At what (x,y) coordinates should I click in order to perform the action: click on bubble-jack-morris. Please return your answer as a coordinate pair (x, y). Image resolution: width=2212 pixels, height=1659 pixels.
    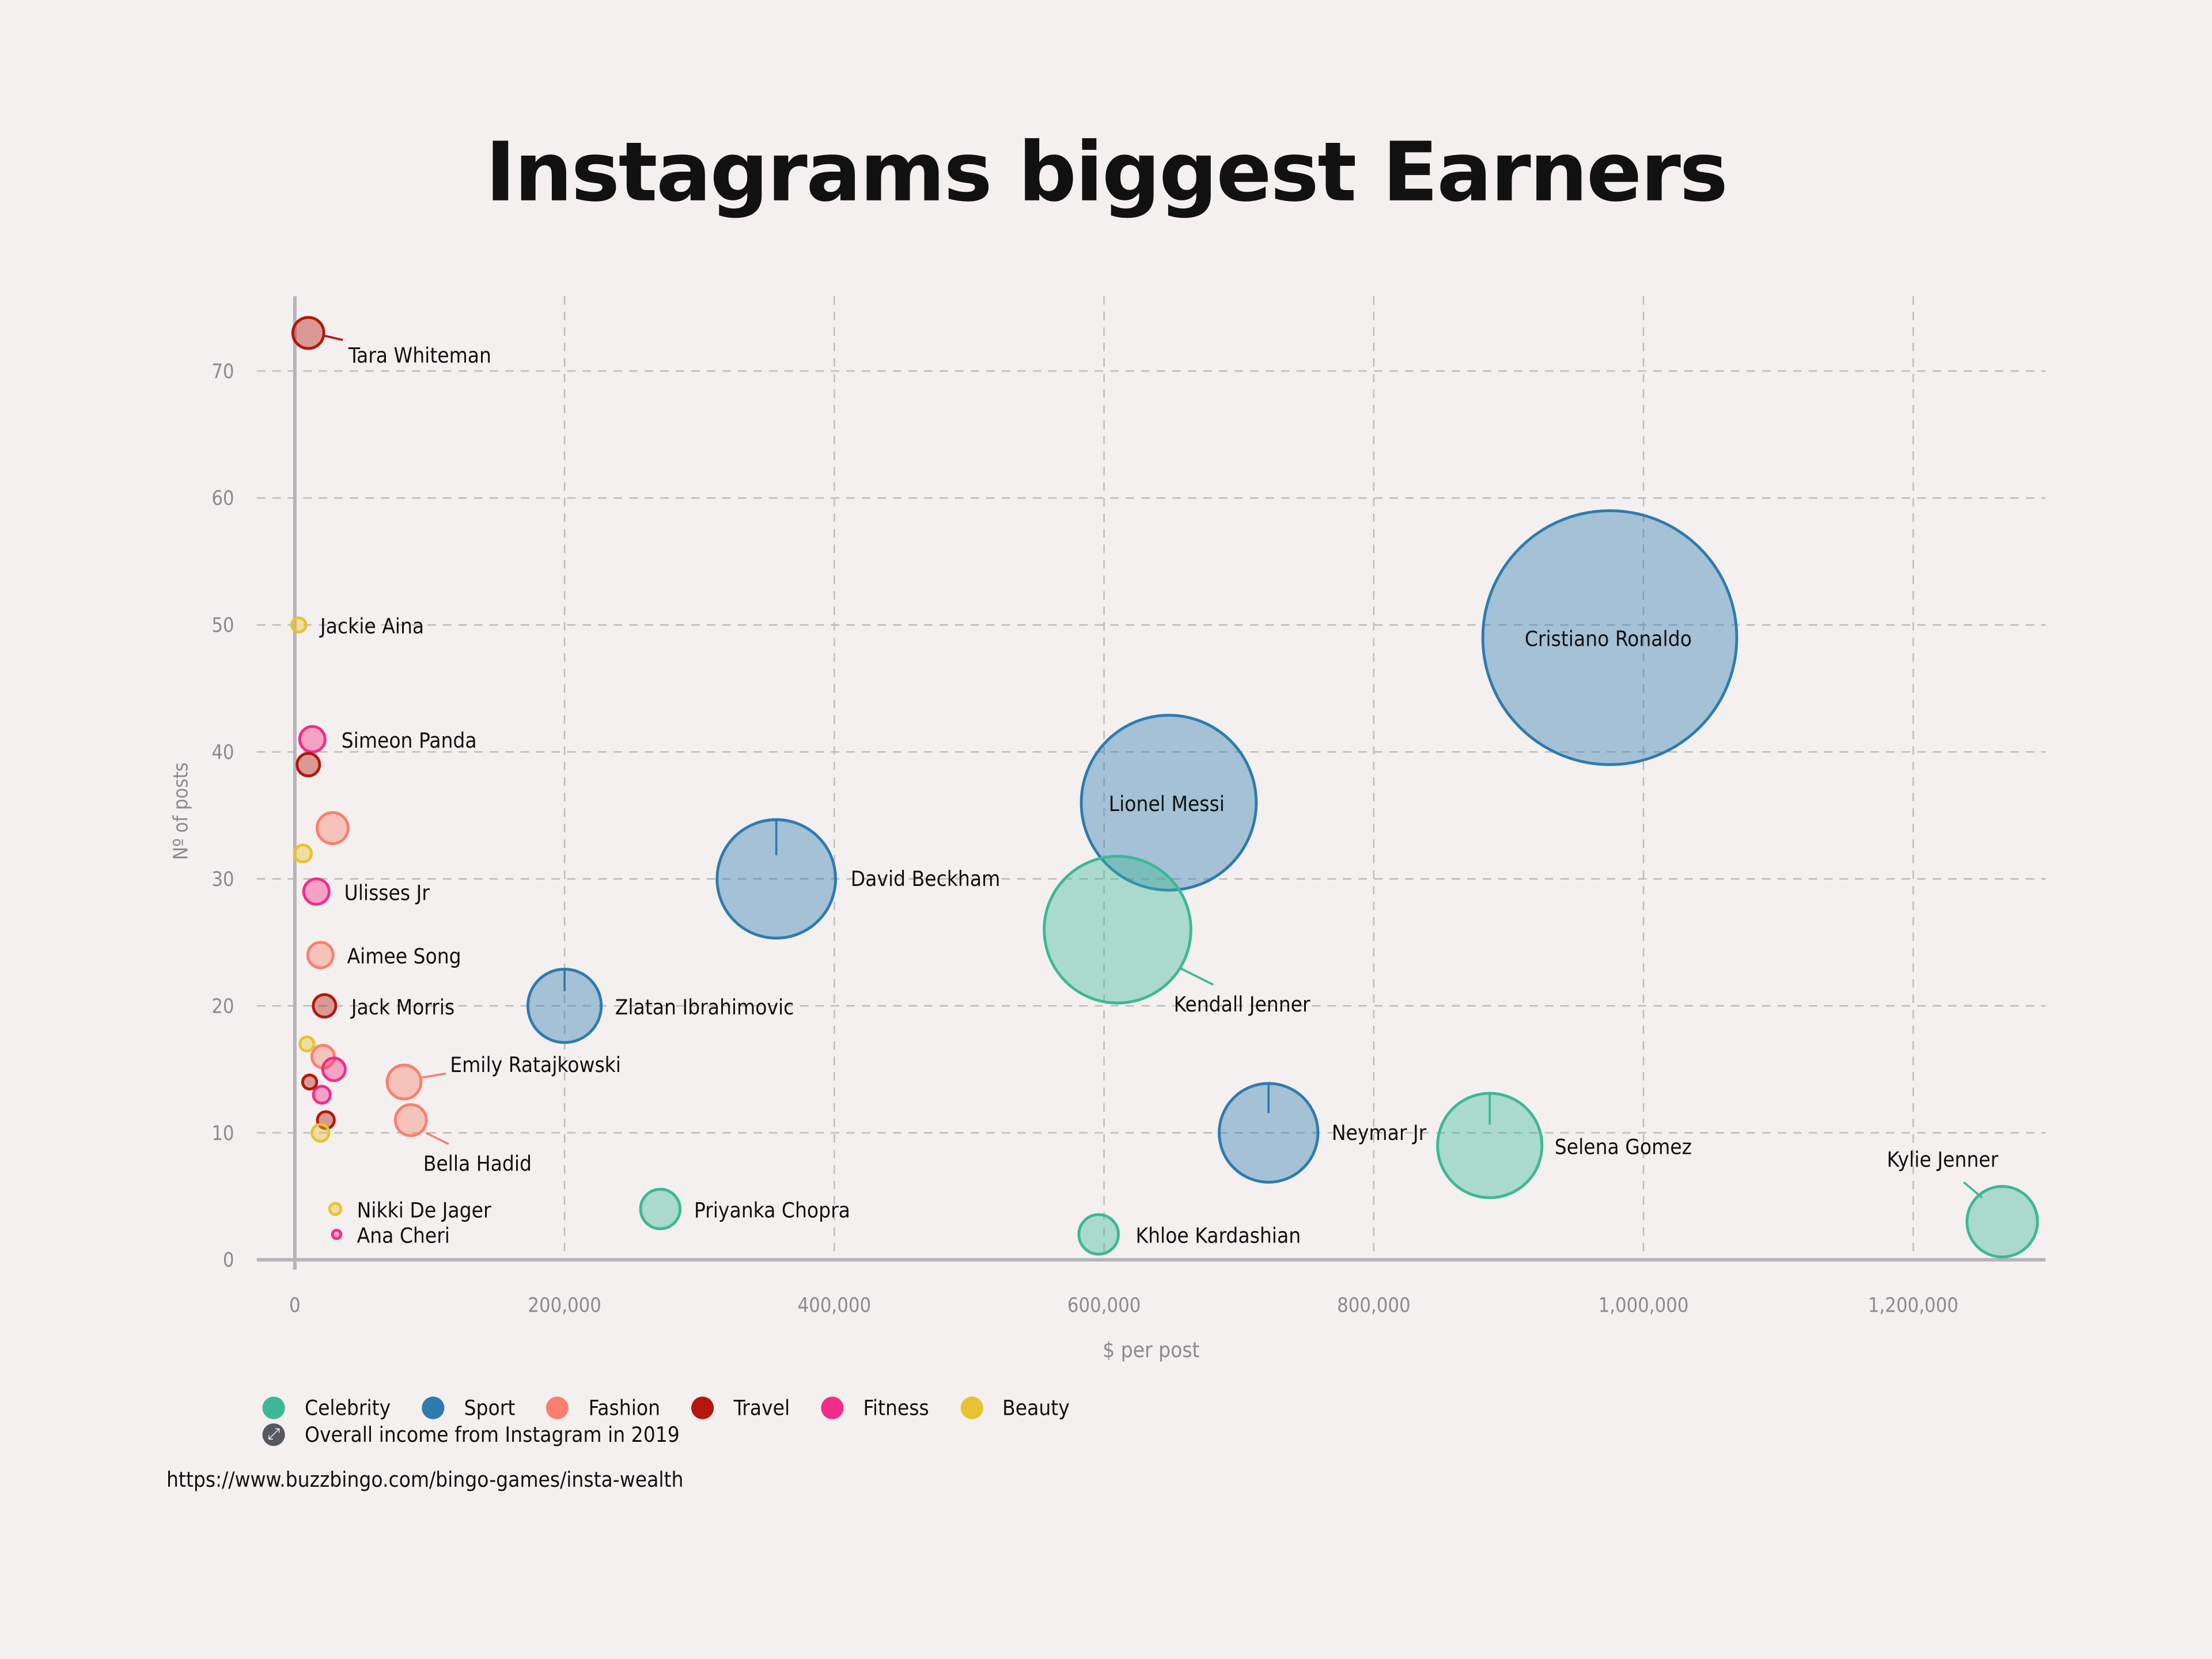
    Looking at the image, I should click on (325, 1006).